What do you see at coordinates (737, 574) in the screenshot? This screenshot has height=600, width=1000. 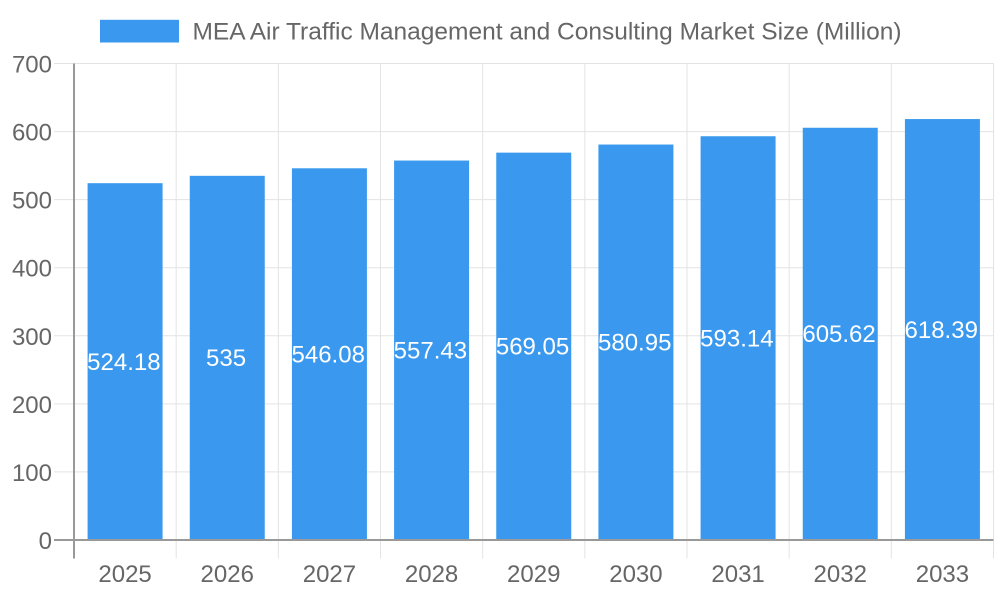 I see `svg-text: 2031` at bounding box center [737, 574].